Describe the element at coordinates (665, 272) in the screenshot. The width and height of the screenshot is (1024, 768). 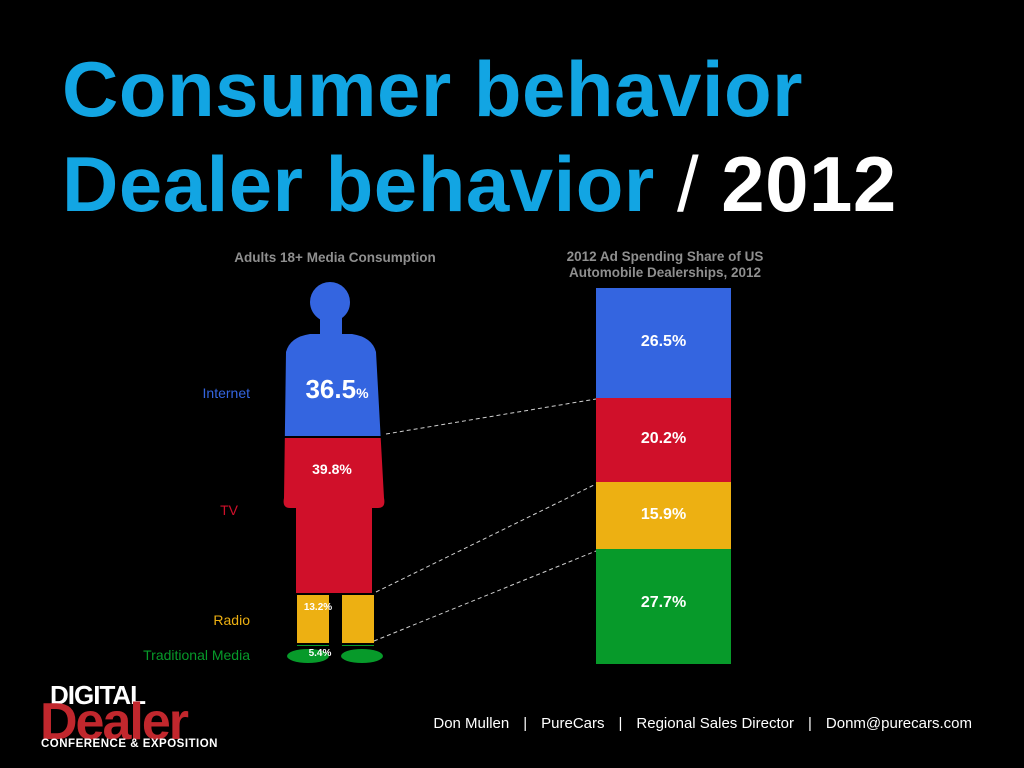
I see `right-chart-title-line2: Automobile Dealerships, 2012` at that location.